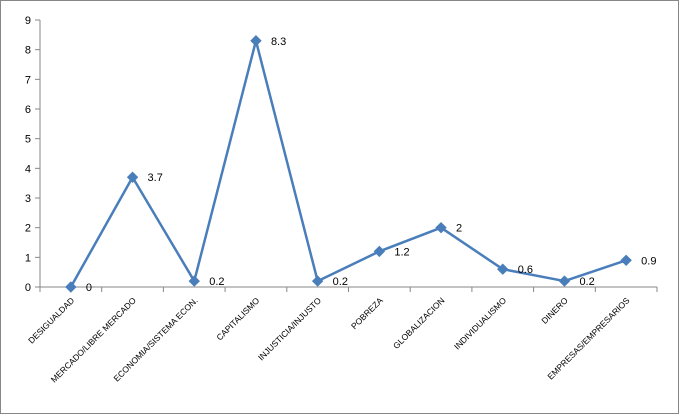 This screenshot has width=680, height=416. I want to click on data-label: 8.3, so click(278, 42).